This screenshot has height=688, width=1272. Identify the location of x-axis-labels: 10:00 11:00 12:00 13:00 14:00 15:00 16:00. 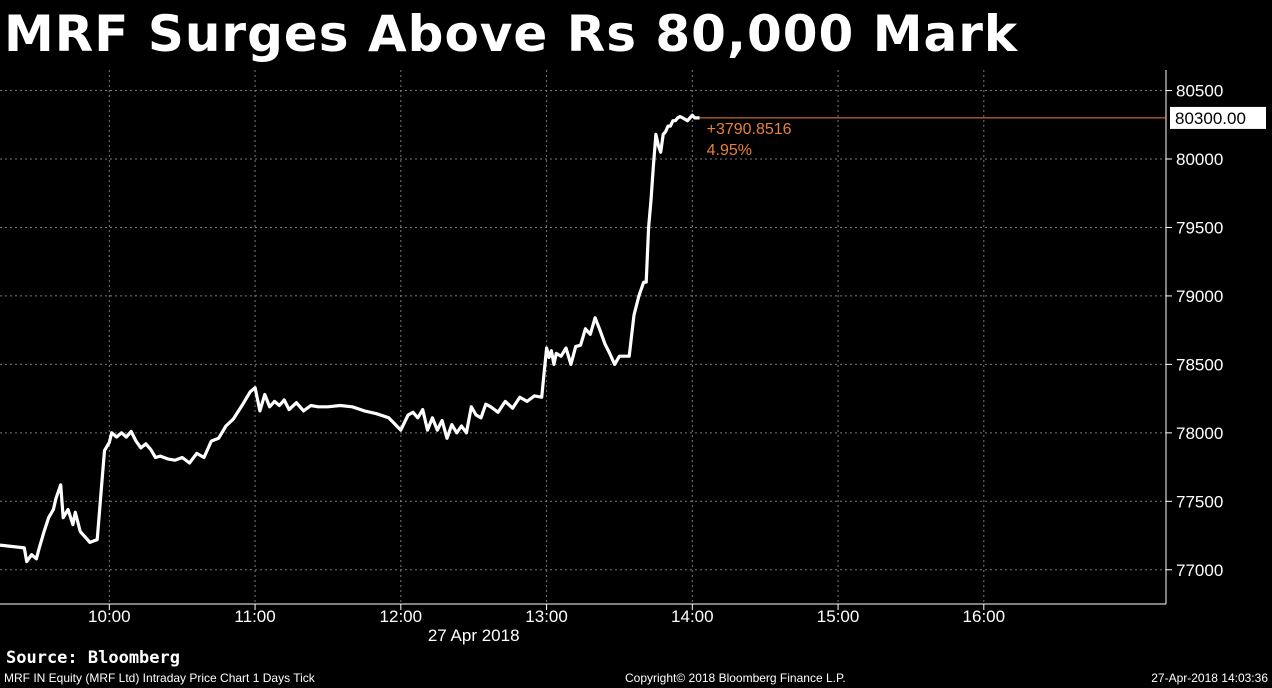
(546, 616).